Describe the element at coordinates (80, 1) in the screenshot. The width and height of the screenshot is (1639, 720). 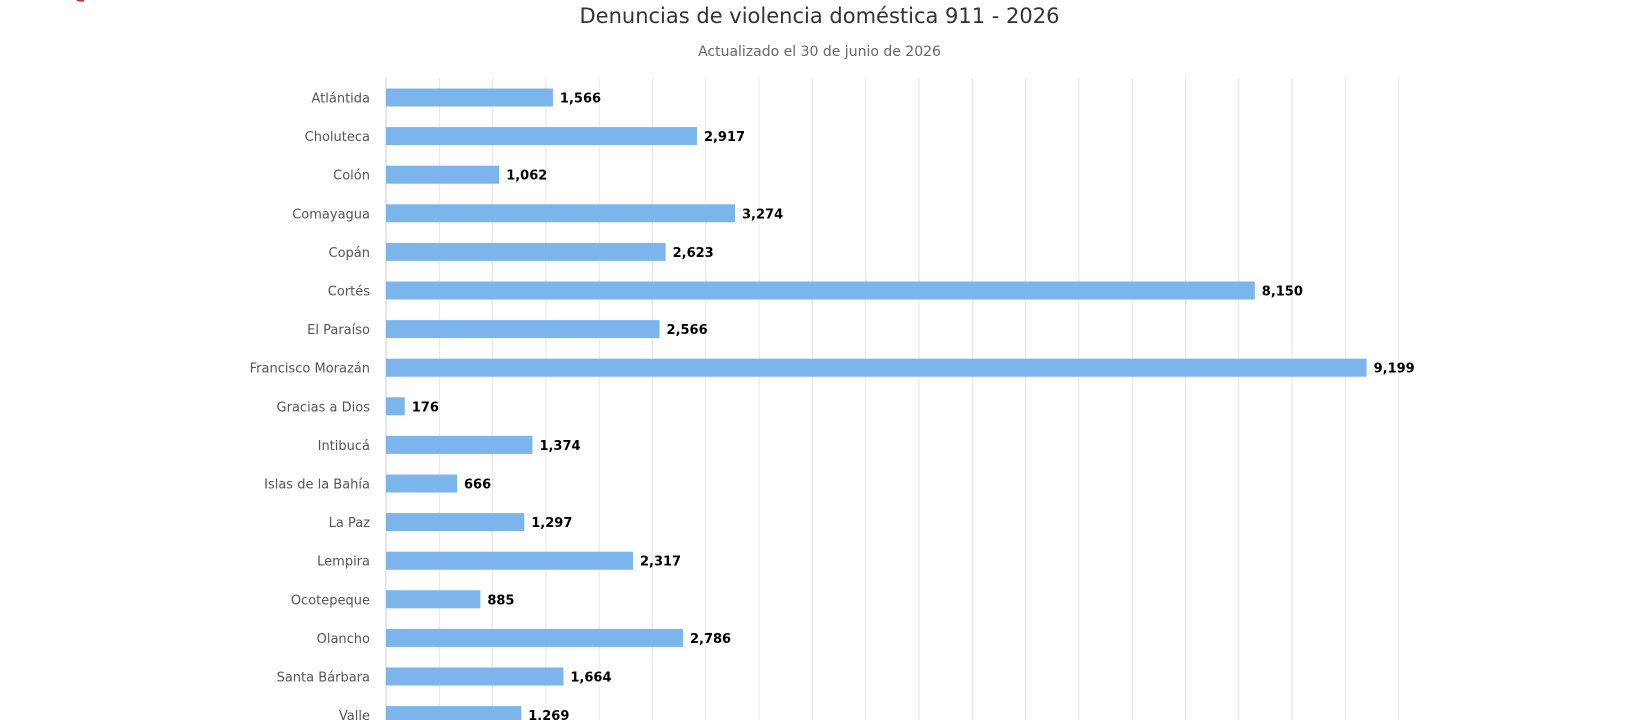
I see `logo-fragment-icon` at that location.